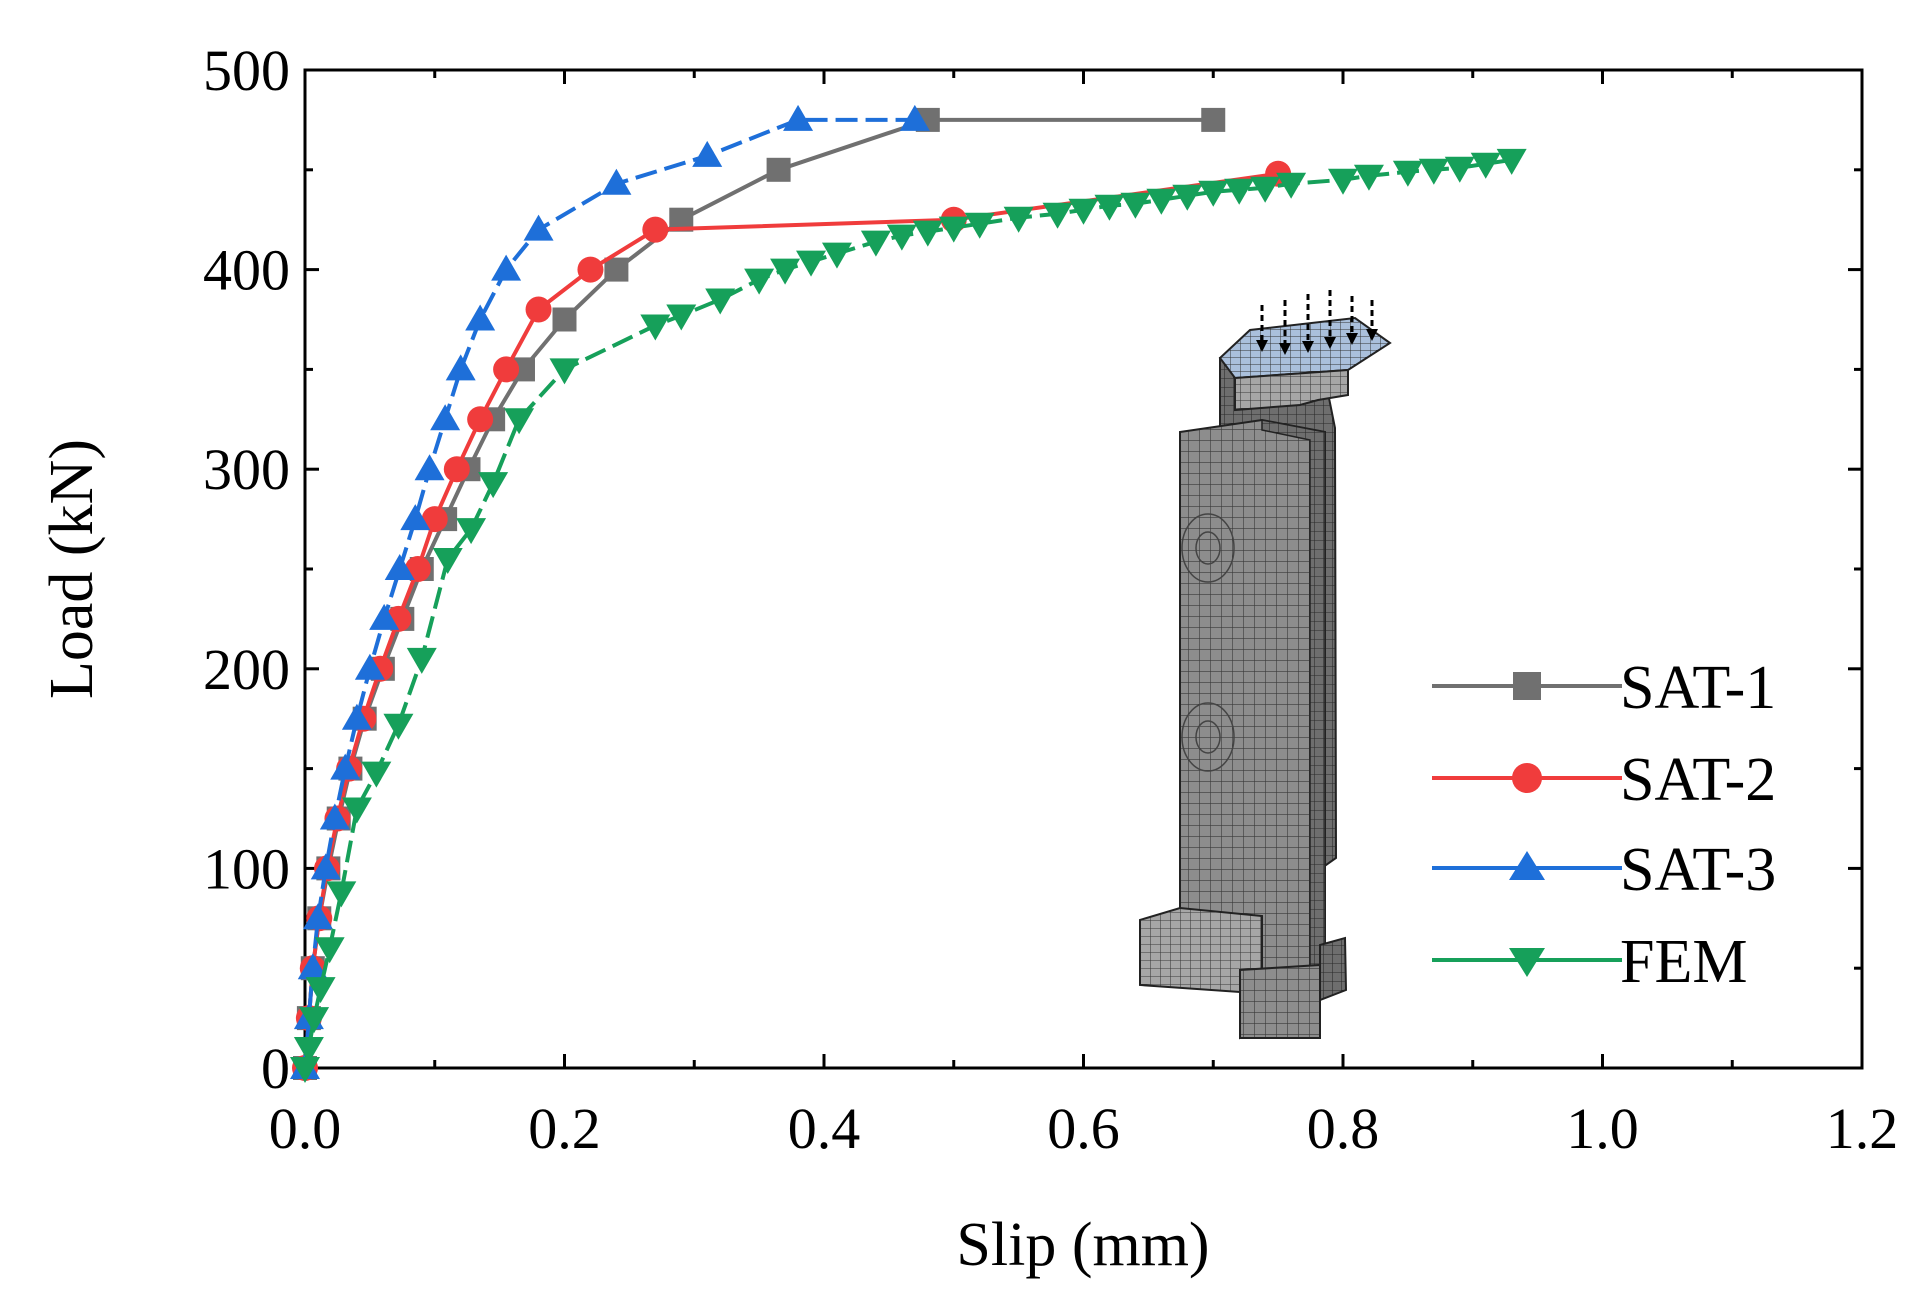 The image size is (1928, 1314). What do you see at coordinates (1589, 962) in the screenshot?
I see `legend-item-fem: FEM` at bounding box center [1589, 962].